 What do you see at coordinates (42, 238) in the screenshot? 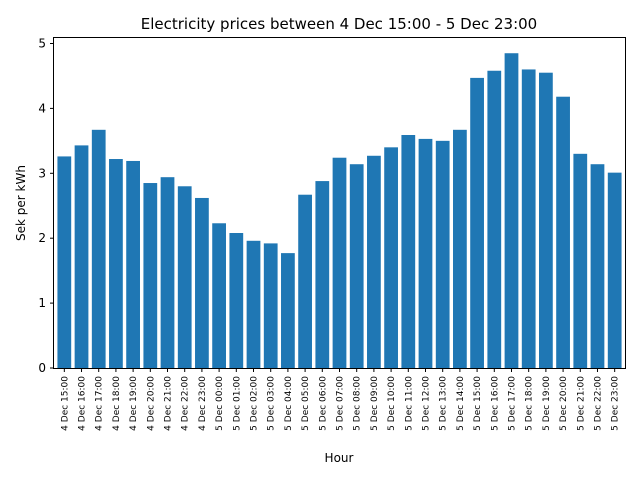
I see `y-tick-label-2: 2` at bounding box center [42, 238].